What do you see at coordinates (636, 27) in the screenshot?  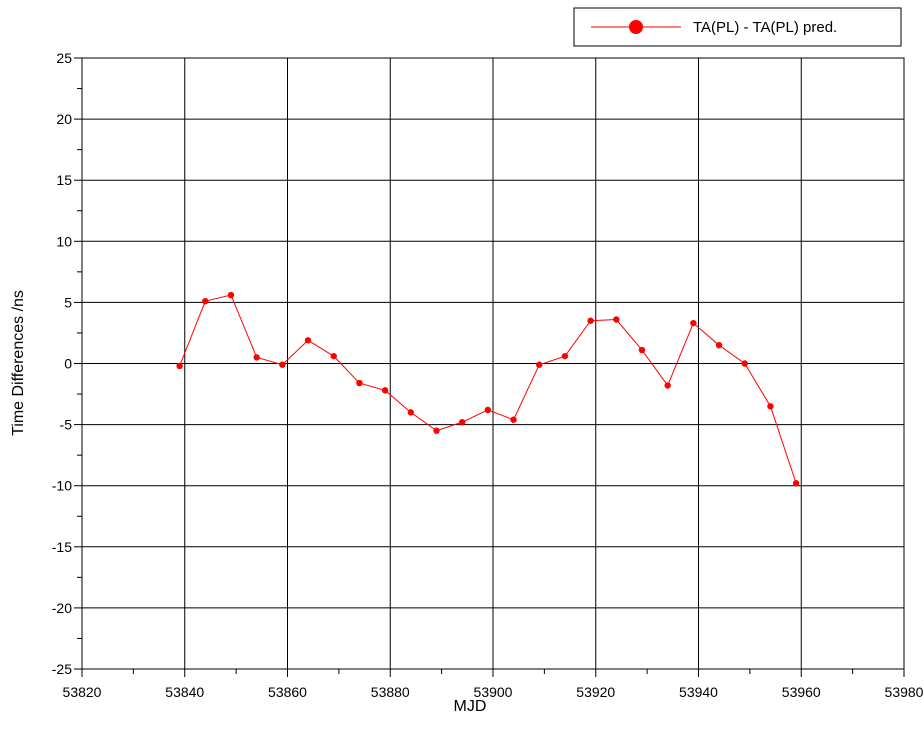 I see `legend-marker-swatch` at bounding box center [636, 27].